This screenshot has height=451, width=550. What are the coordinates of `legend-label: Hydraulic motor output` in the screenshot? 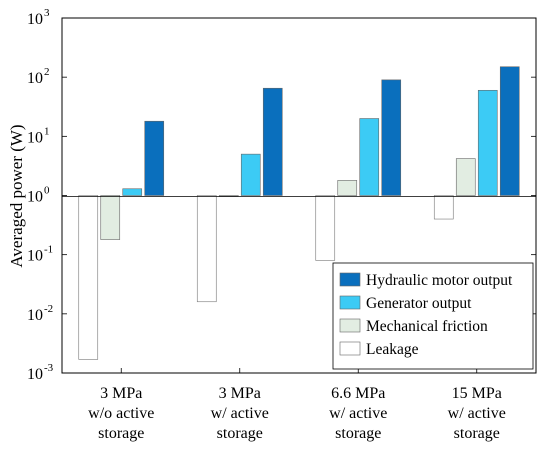 It's located at (439, 280).